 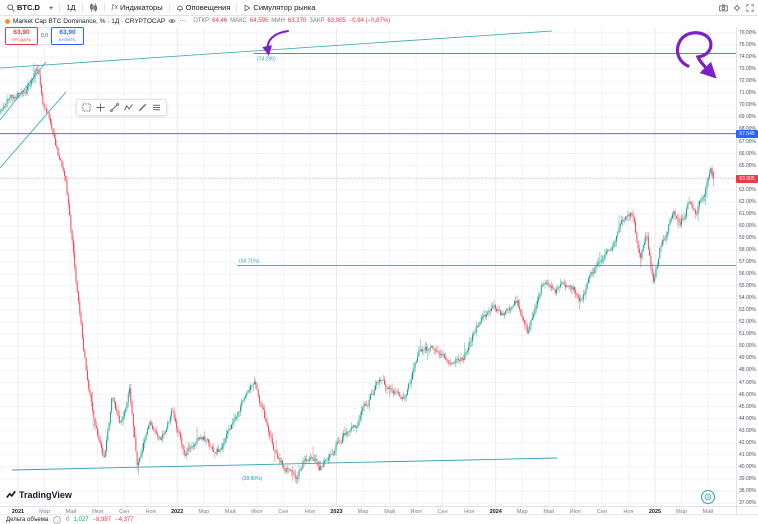 I want to click on delta-values: 0 1,027 −8,987 −4,377, so click(x=101, y=520).